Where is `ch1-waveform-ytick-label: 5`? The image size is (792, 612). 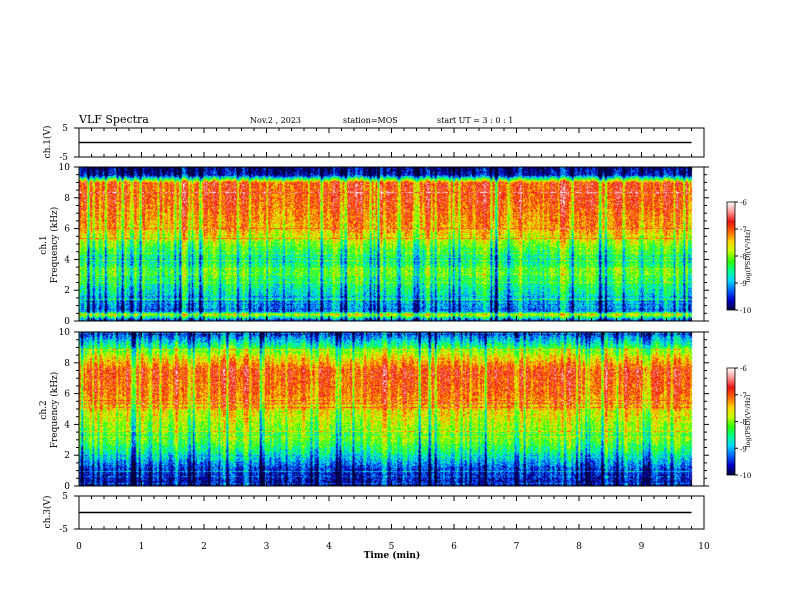
ch1-waveform-ytick-label: 5 is located at coordinates (65, 129).